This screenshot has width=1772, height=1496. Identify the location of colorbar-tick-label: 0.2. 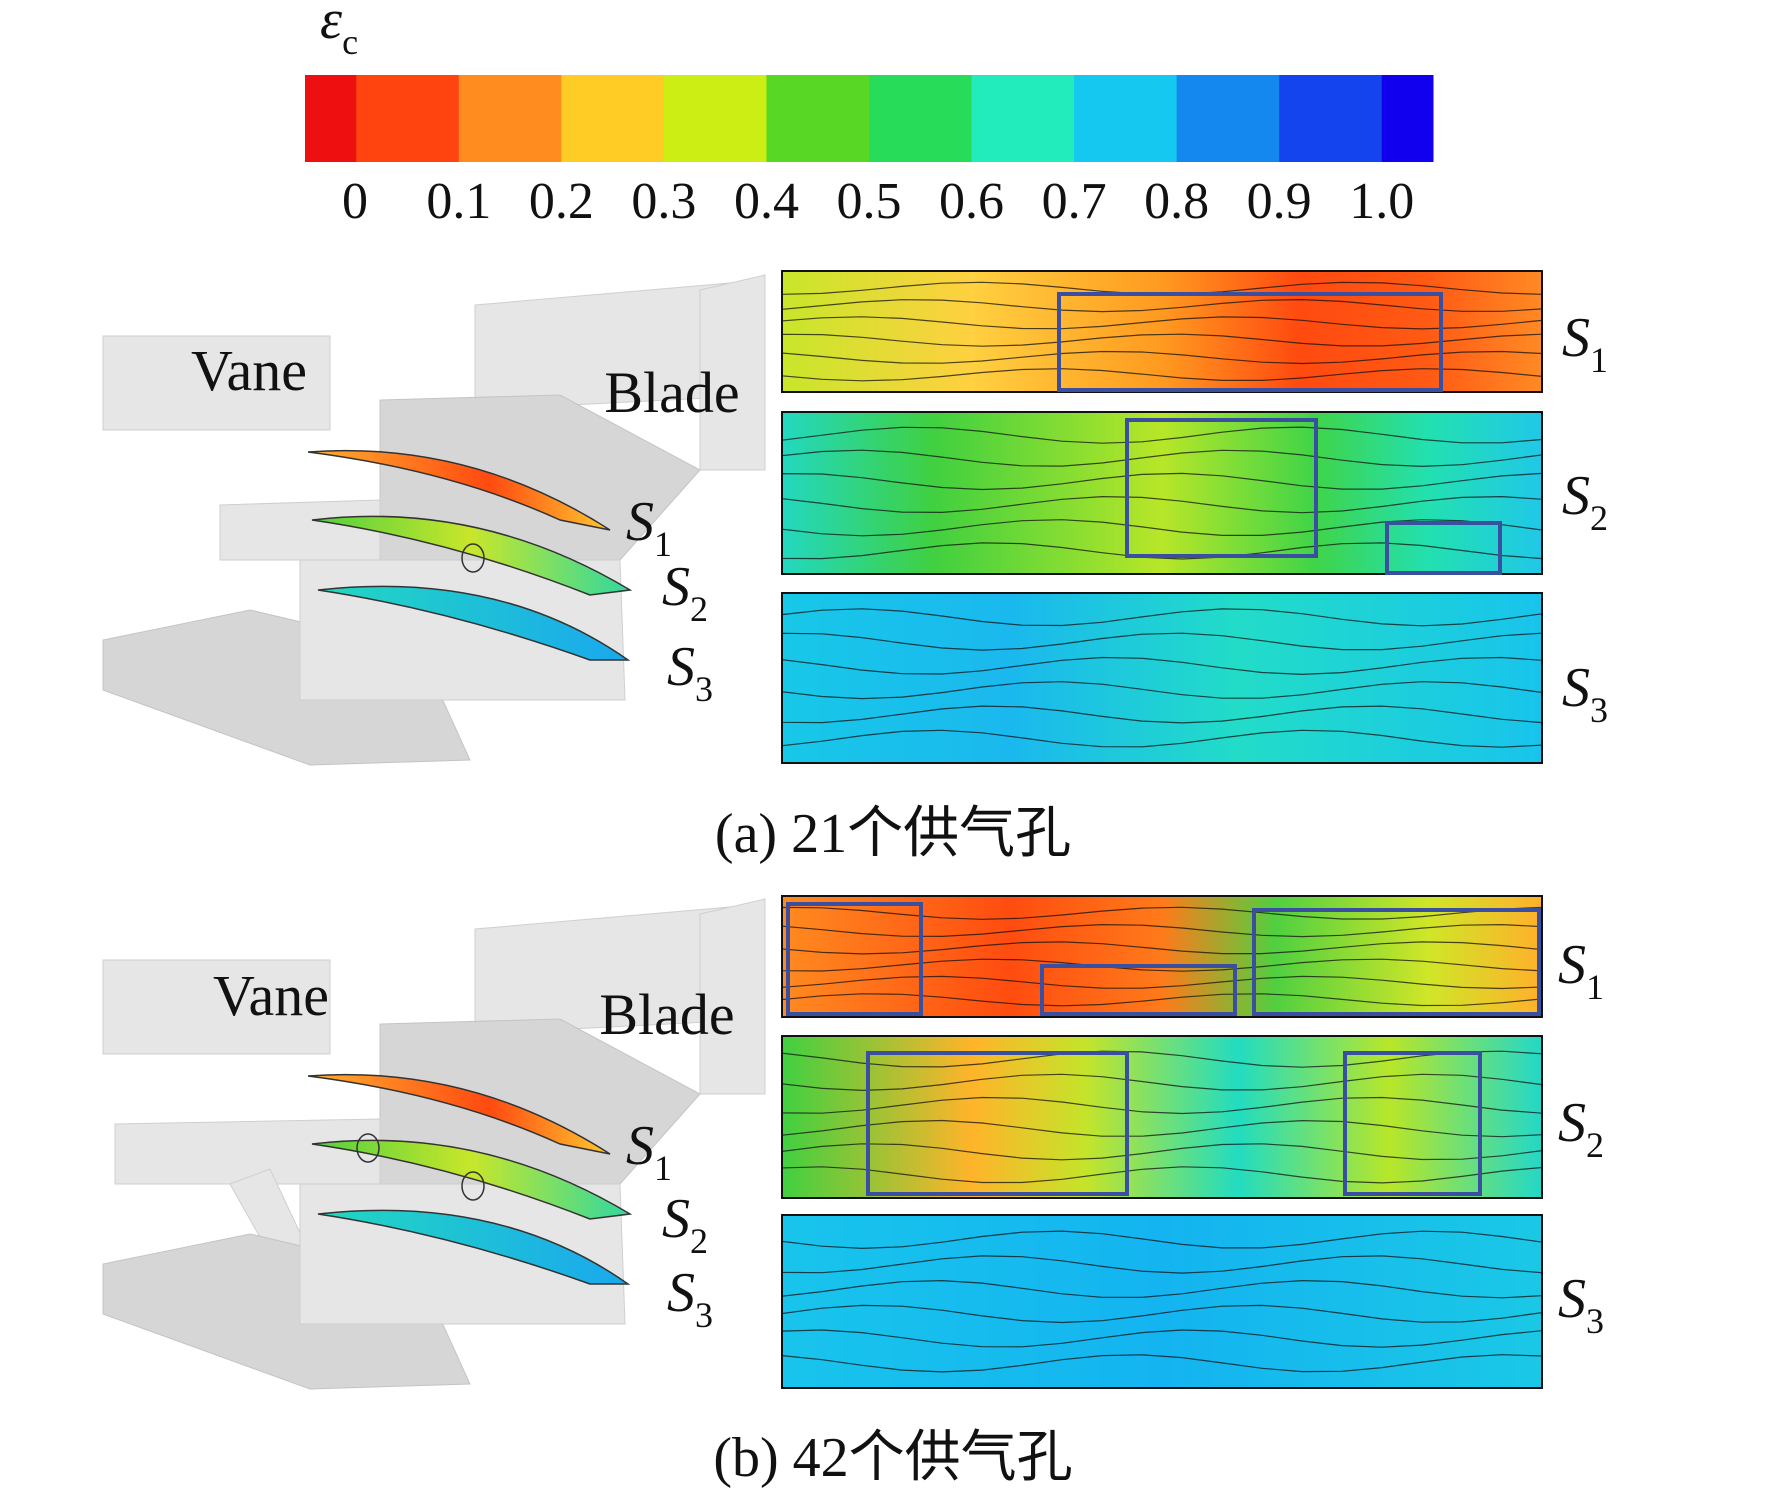
(561, 201).